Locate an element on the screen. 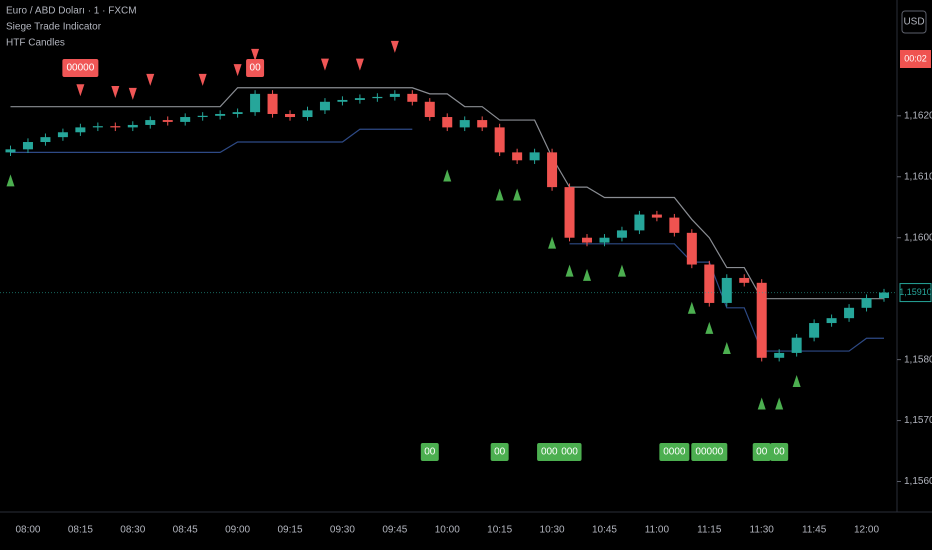  sell_labels-box is located at coordinates (80, 68).